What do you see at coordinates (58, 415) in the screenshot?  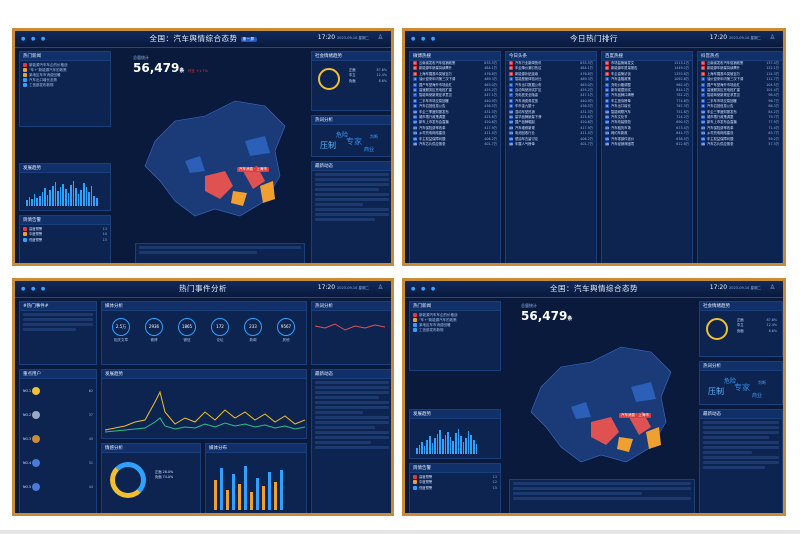 I see `user-row: NO.2 37` at bounding box center [58, 415].